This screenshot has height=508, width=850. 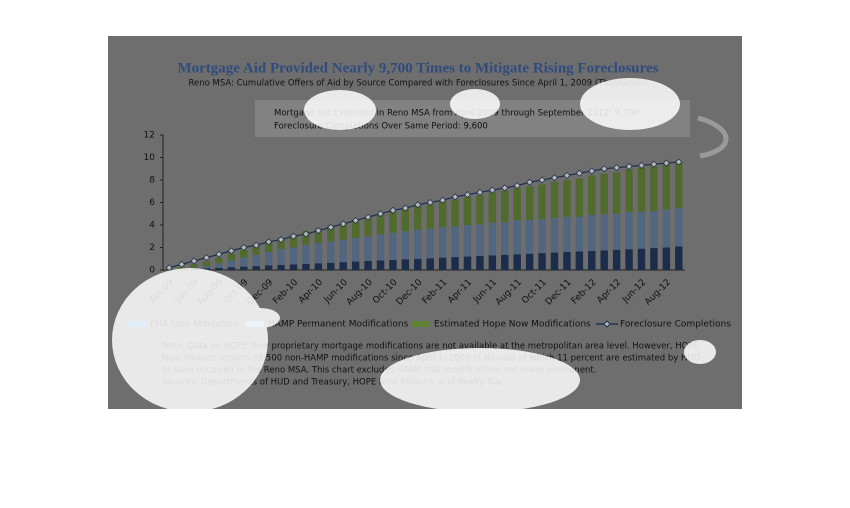 What do you see at coordinates (149, 136) in the screenshot?
I see `y-tick-label: 12` at bounding box center [149, 136].